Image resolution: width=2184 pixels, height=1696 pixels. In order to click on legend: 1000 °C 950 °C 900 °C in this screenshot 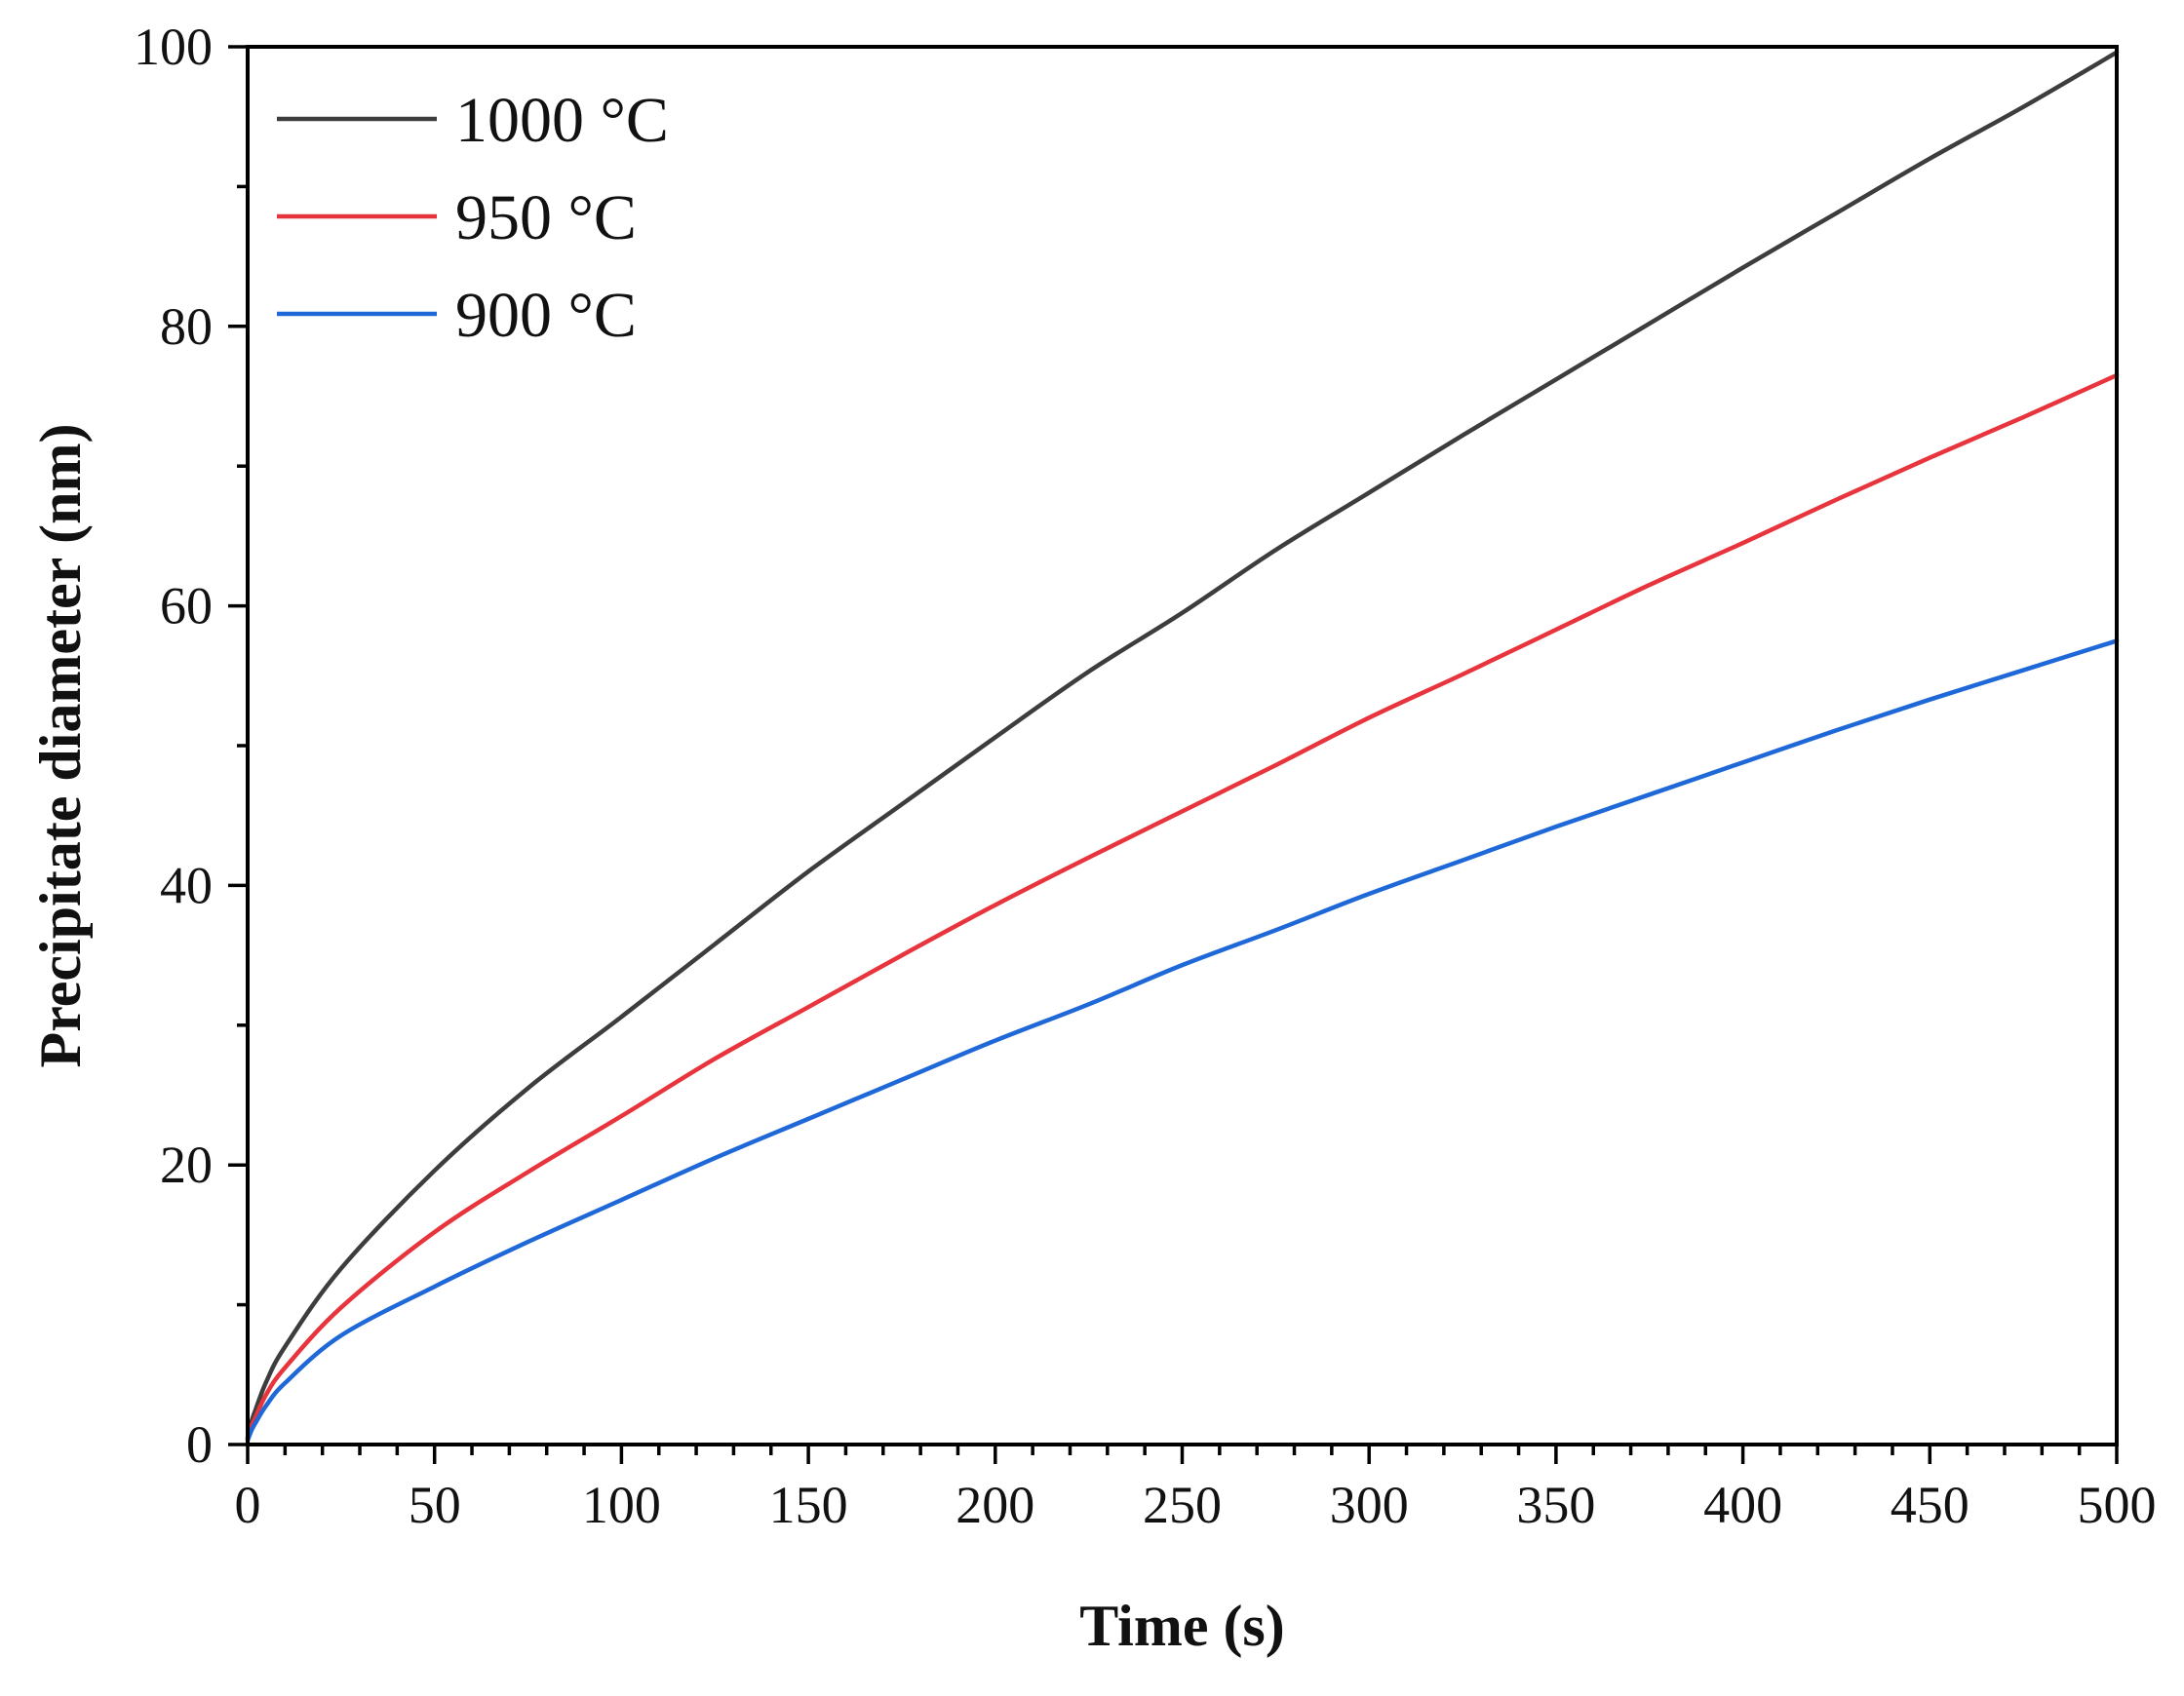, I will do `click(473, 218)`.